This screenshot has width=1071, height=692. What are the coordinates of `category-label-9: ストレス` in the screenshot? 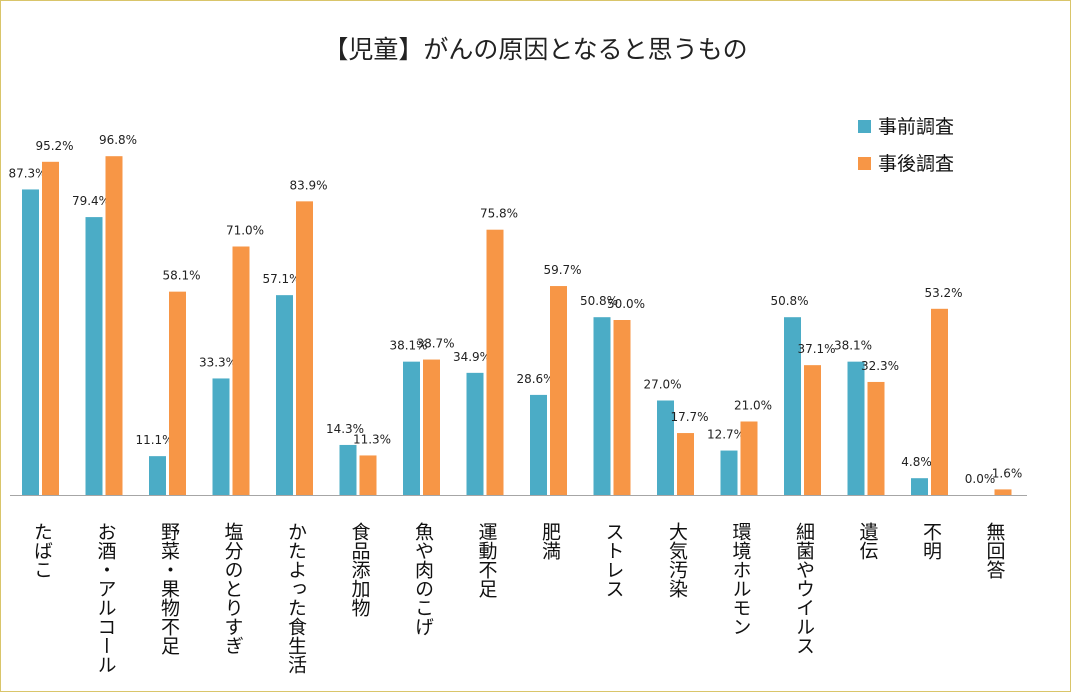 It's located at (614, 560).